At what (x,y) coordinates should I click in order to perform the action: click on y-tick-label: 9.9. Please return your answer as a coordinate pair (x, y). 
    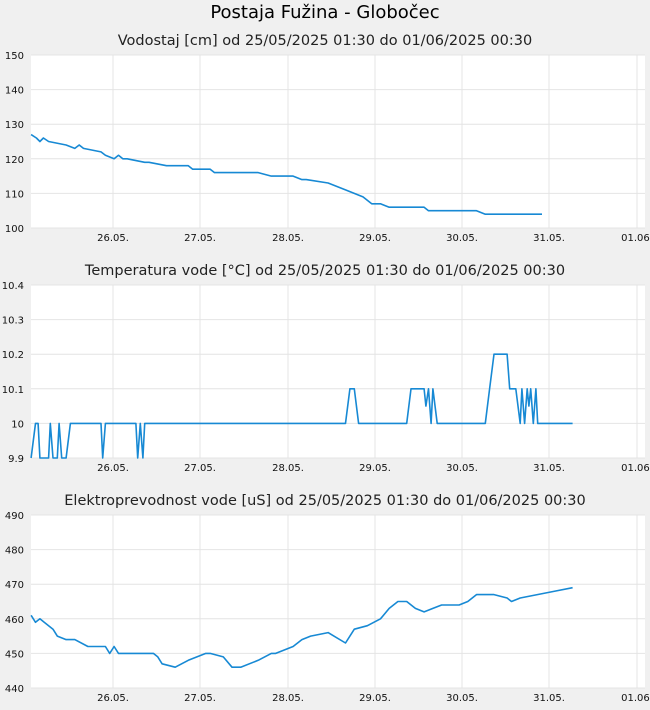
    Looking at the image, I should click on (16, 459).